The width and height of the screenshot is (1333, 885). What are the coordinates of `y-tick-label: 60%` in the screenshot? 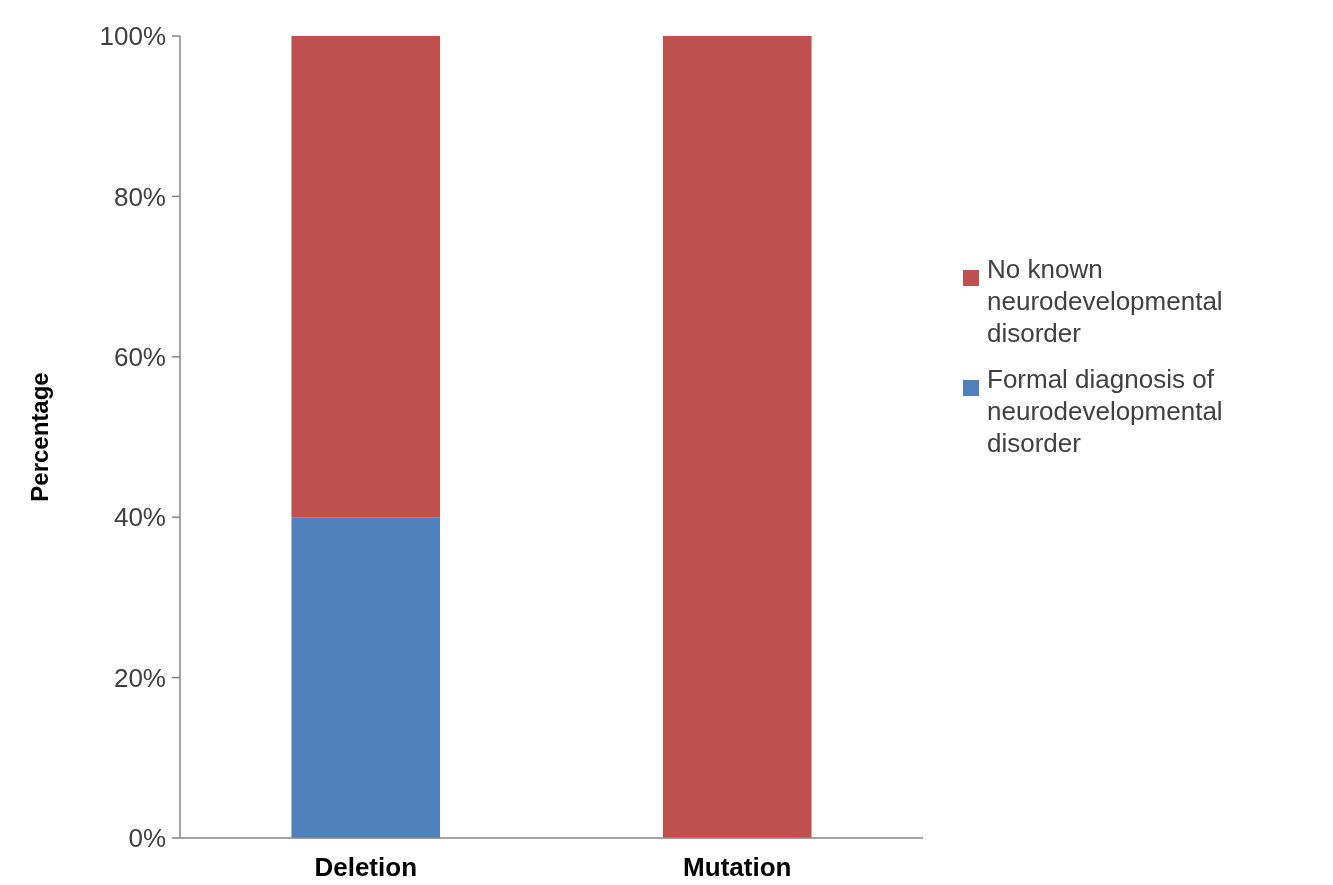 It's located at (139, 356).